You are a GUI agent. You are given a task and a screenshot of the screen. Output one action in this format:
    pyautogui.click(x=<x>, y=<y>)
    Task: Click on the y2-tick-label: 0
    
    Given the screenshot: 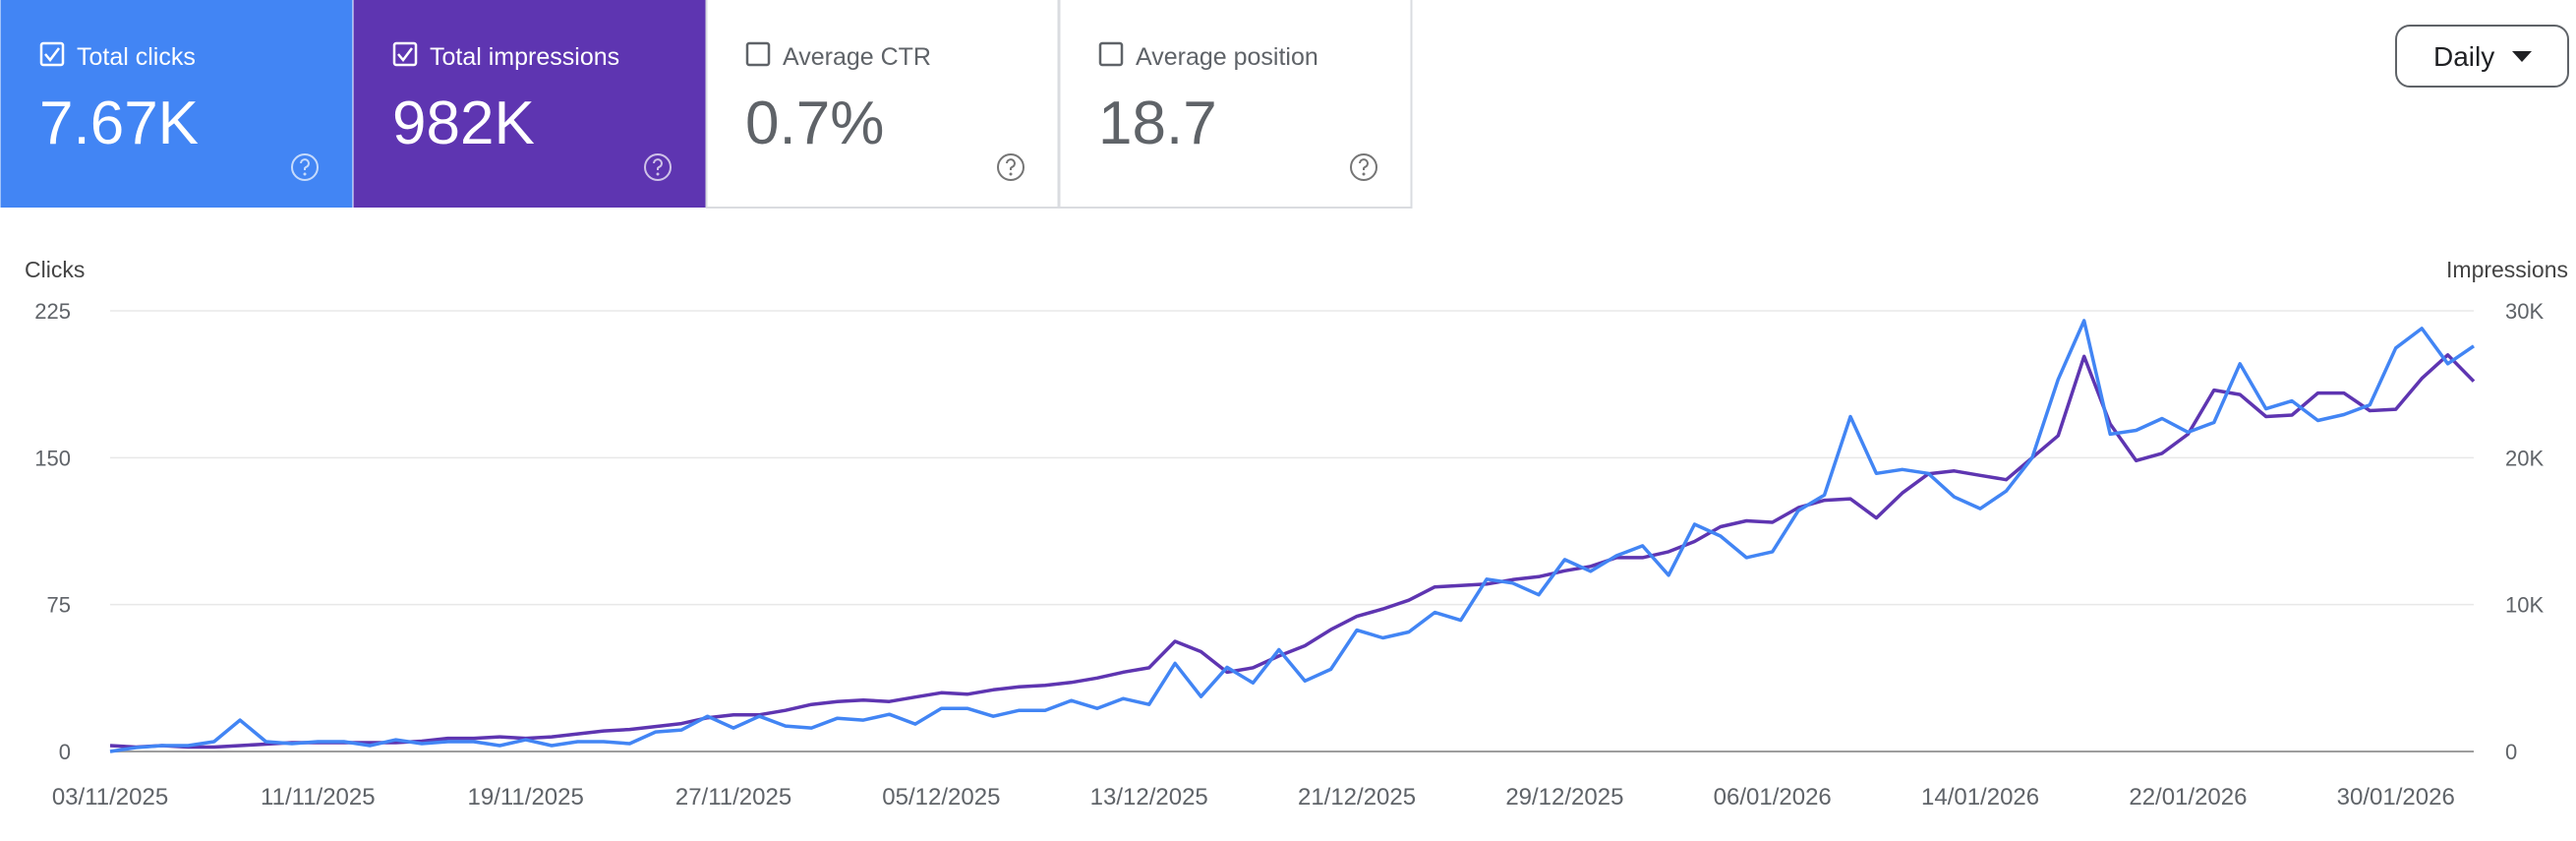 What is the action you would take?
    pyautogui.click(x=2511, y=752)
    